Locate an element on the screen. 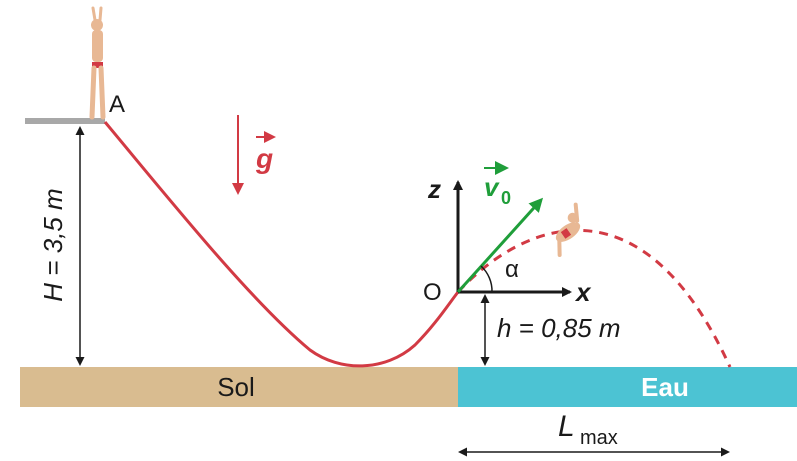 Image resolution: width=797 pixels, height=461 pixels. angle-label: α is located at coordinates (512, 269).